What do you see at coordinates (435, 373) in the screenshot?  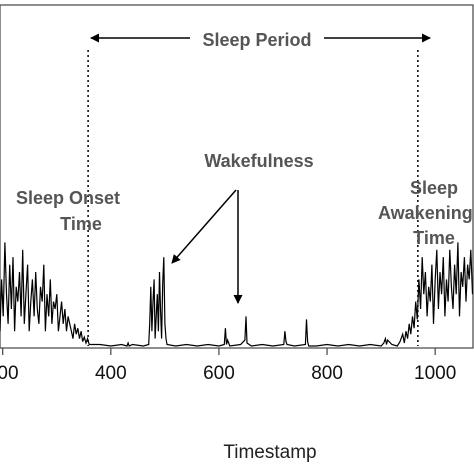 I see `x-tick-label-1000: 1000` at bounding box center [435, 373].